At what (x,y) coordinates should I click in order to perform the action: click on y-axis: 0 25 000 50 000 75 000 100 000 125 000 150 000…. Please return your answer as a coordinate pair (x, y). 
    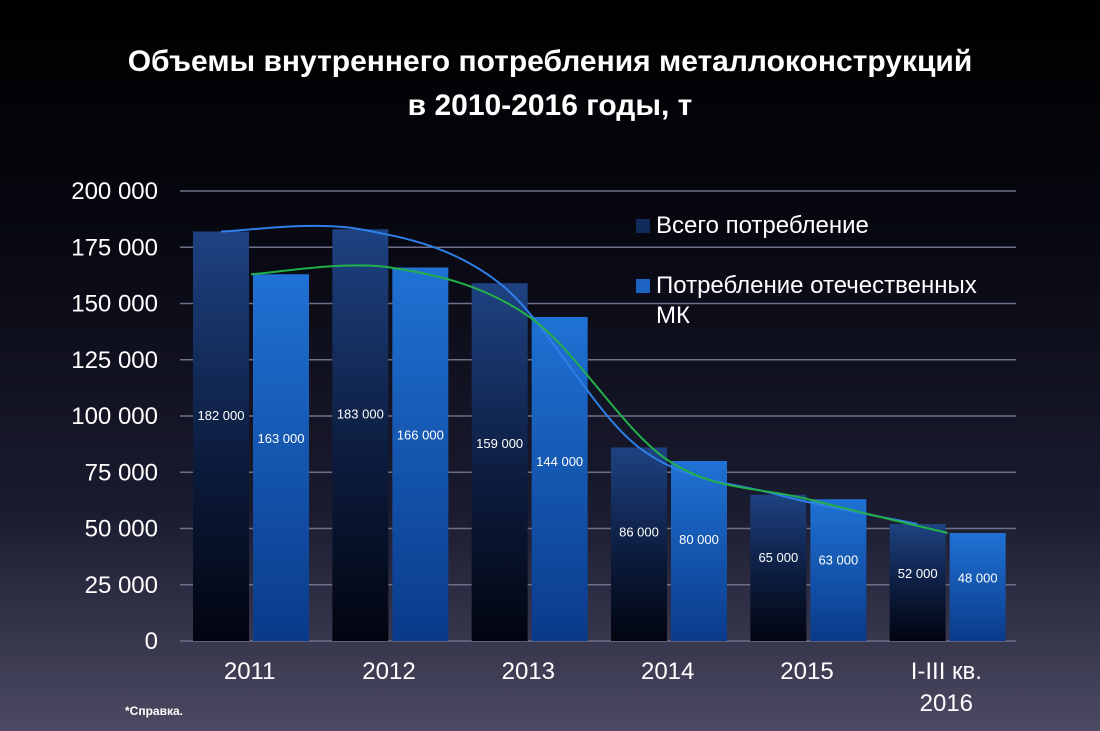
    Looking at the image, I should click on (114, 416).